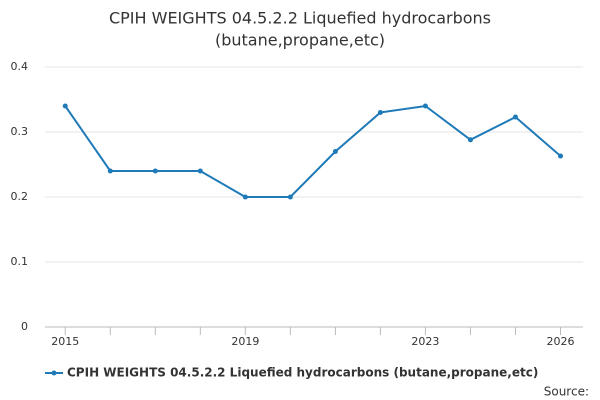  I want to click on y-tick-label: 0.3, so click(20, 131).